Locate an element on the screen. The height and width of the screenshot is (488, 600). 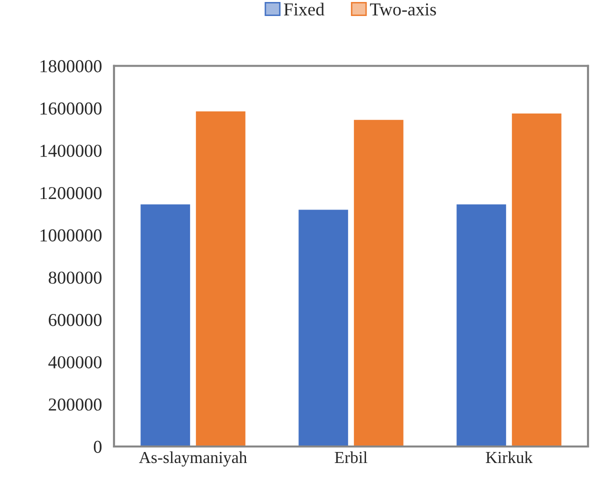
legend-label: Fixed is located at coordinates (304, 9).